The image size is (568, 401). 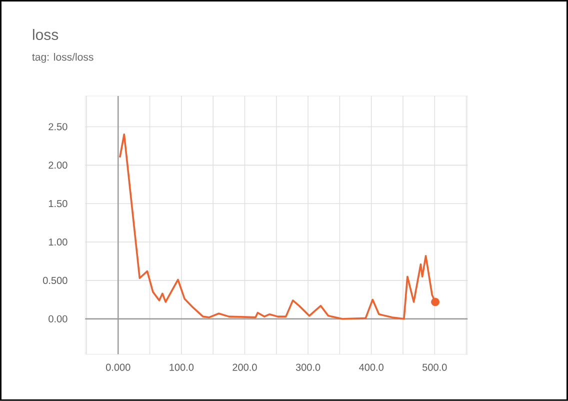 I want to click on y-tick-label: 0.00, so click(x=58, y=318).